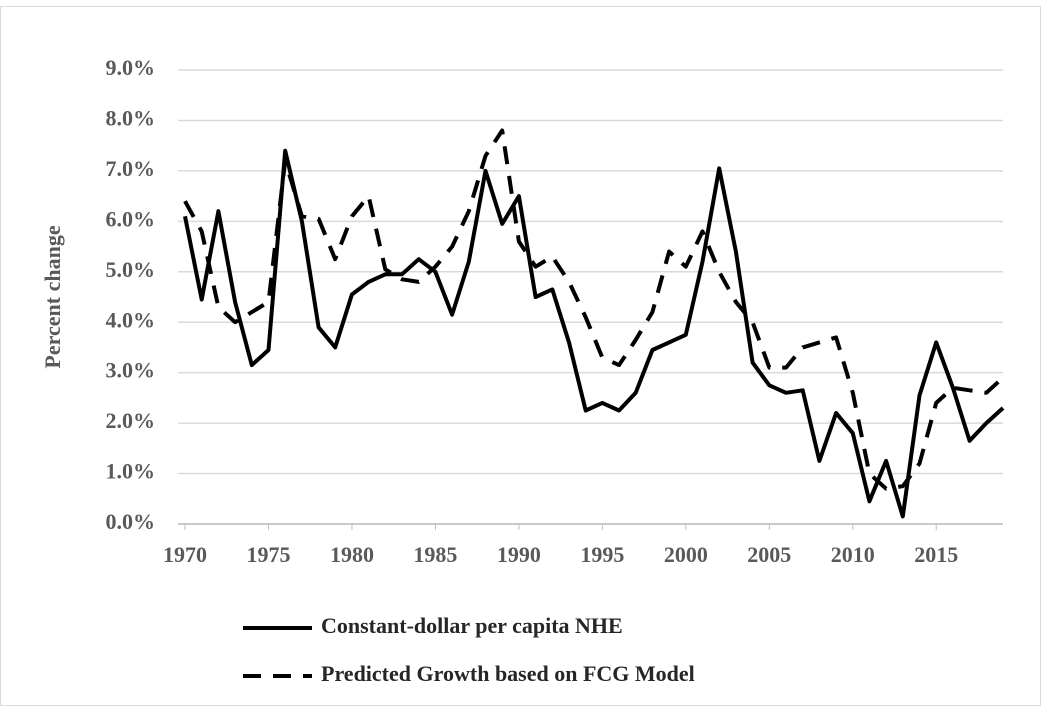  I want to click on y-tick-label: 6.0%, so click(131, 218).